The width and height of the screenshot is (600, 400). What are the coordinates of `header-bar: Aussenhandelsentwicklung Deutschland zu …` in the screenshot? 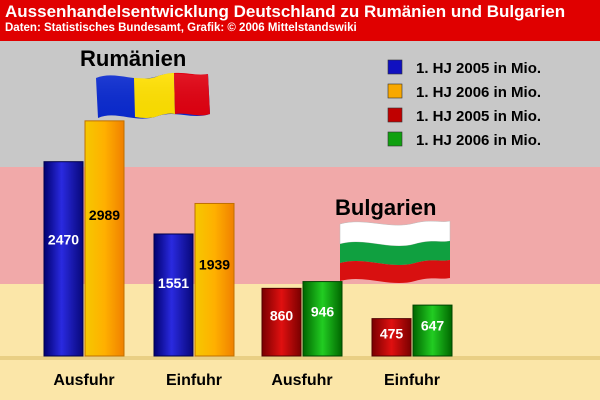 It's located at (300, 20).